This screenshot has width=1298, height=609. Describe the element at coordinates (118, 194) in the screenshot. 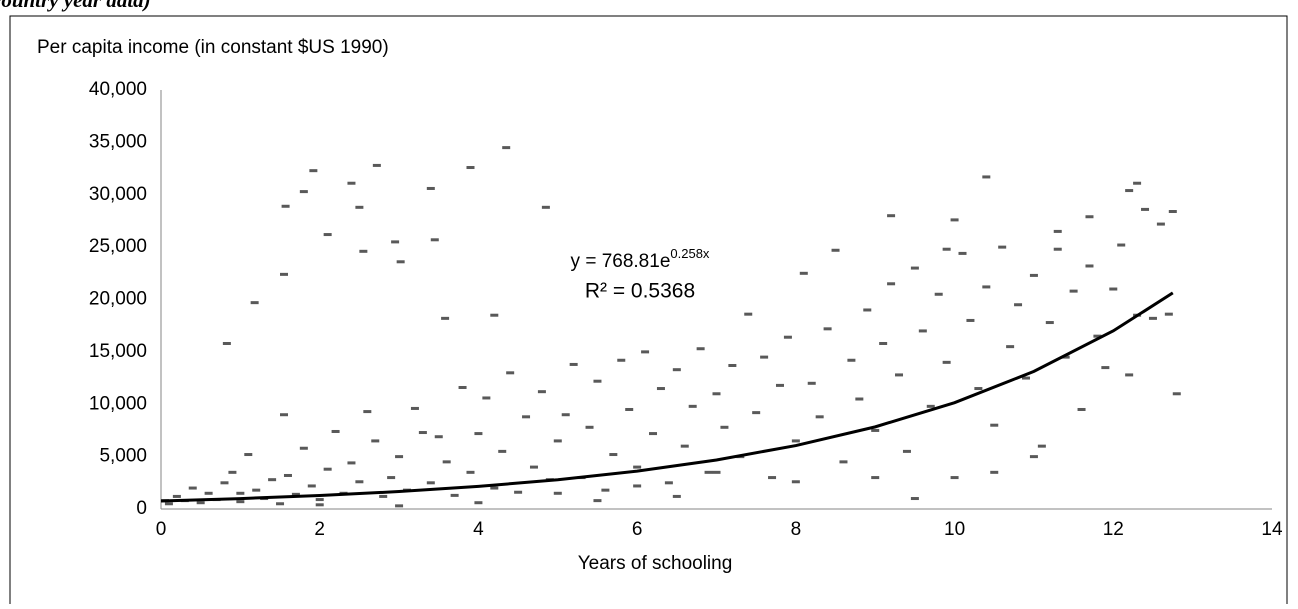

I see `y-tick-label: 30,000` at that location.